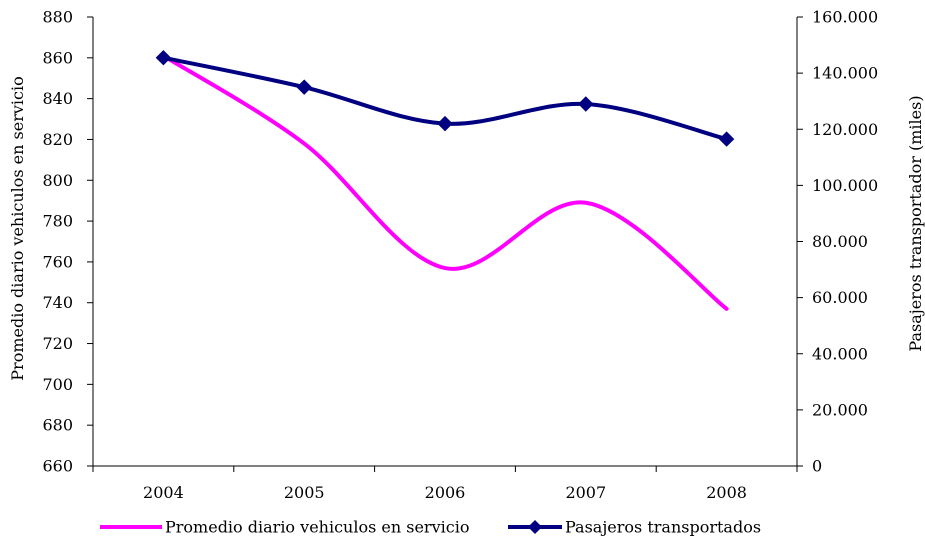 This screenshot has width=925, height=541. What do you see at coordinates (845, 185) in the screenshot?
I see `y-right-tick-label: 100.000` at bounding box center [845, 185].